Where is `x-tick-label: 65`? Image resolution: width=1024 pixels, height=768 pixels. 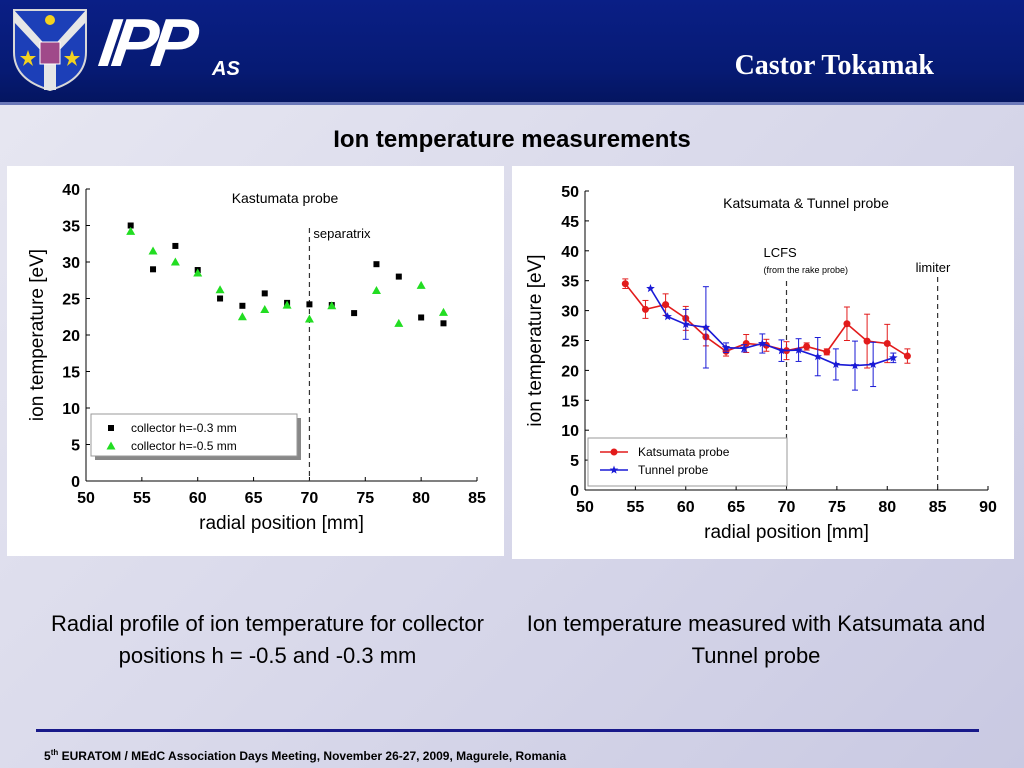 x-tick-label: 65 is located at coordinates (254, 498).